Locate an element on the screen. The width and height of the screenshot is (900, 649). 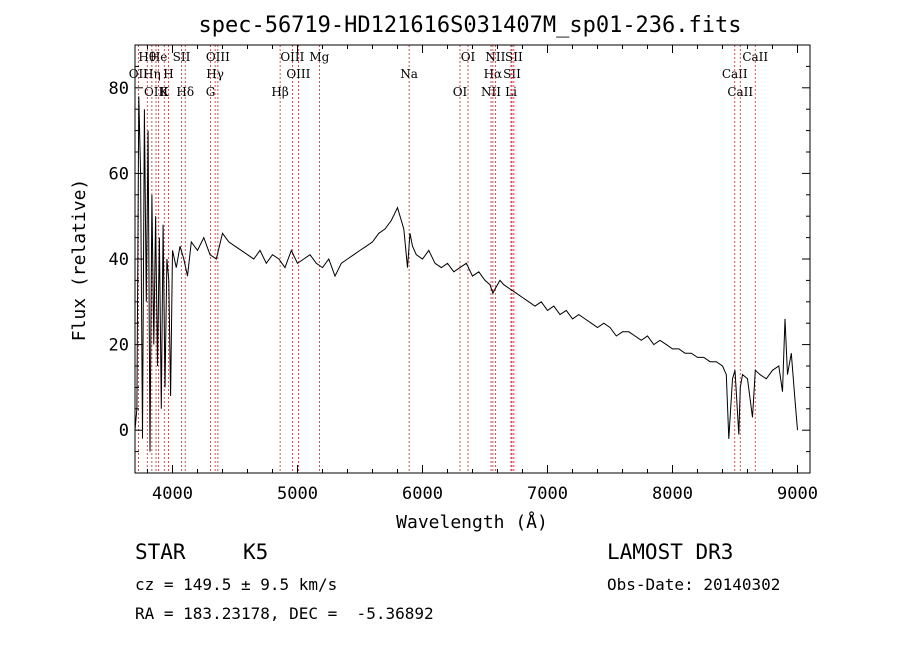
emission-line-label: Hβ is located at coordinates (279, 92).